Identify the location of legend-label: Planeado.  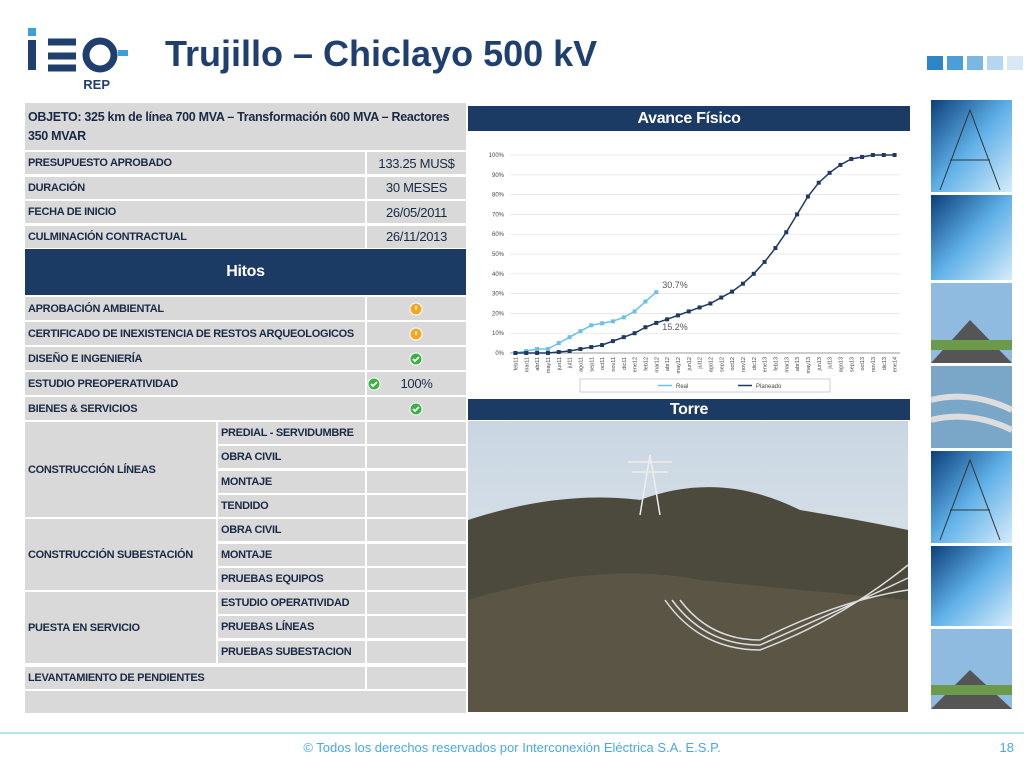
(769, 387).